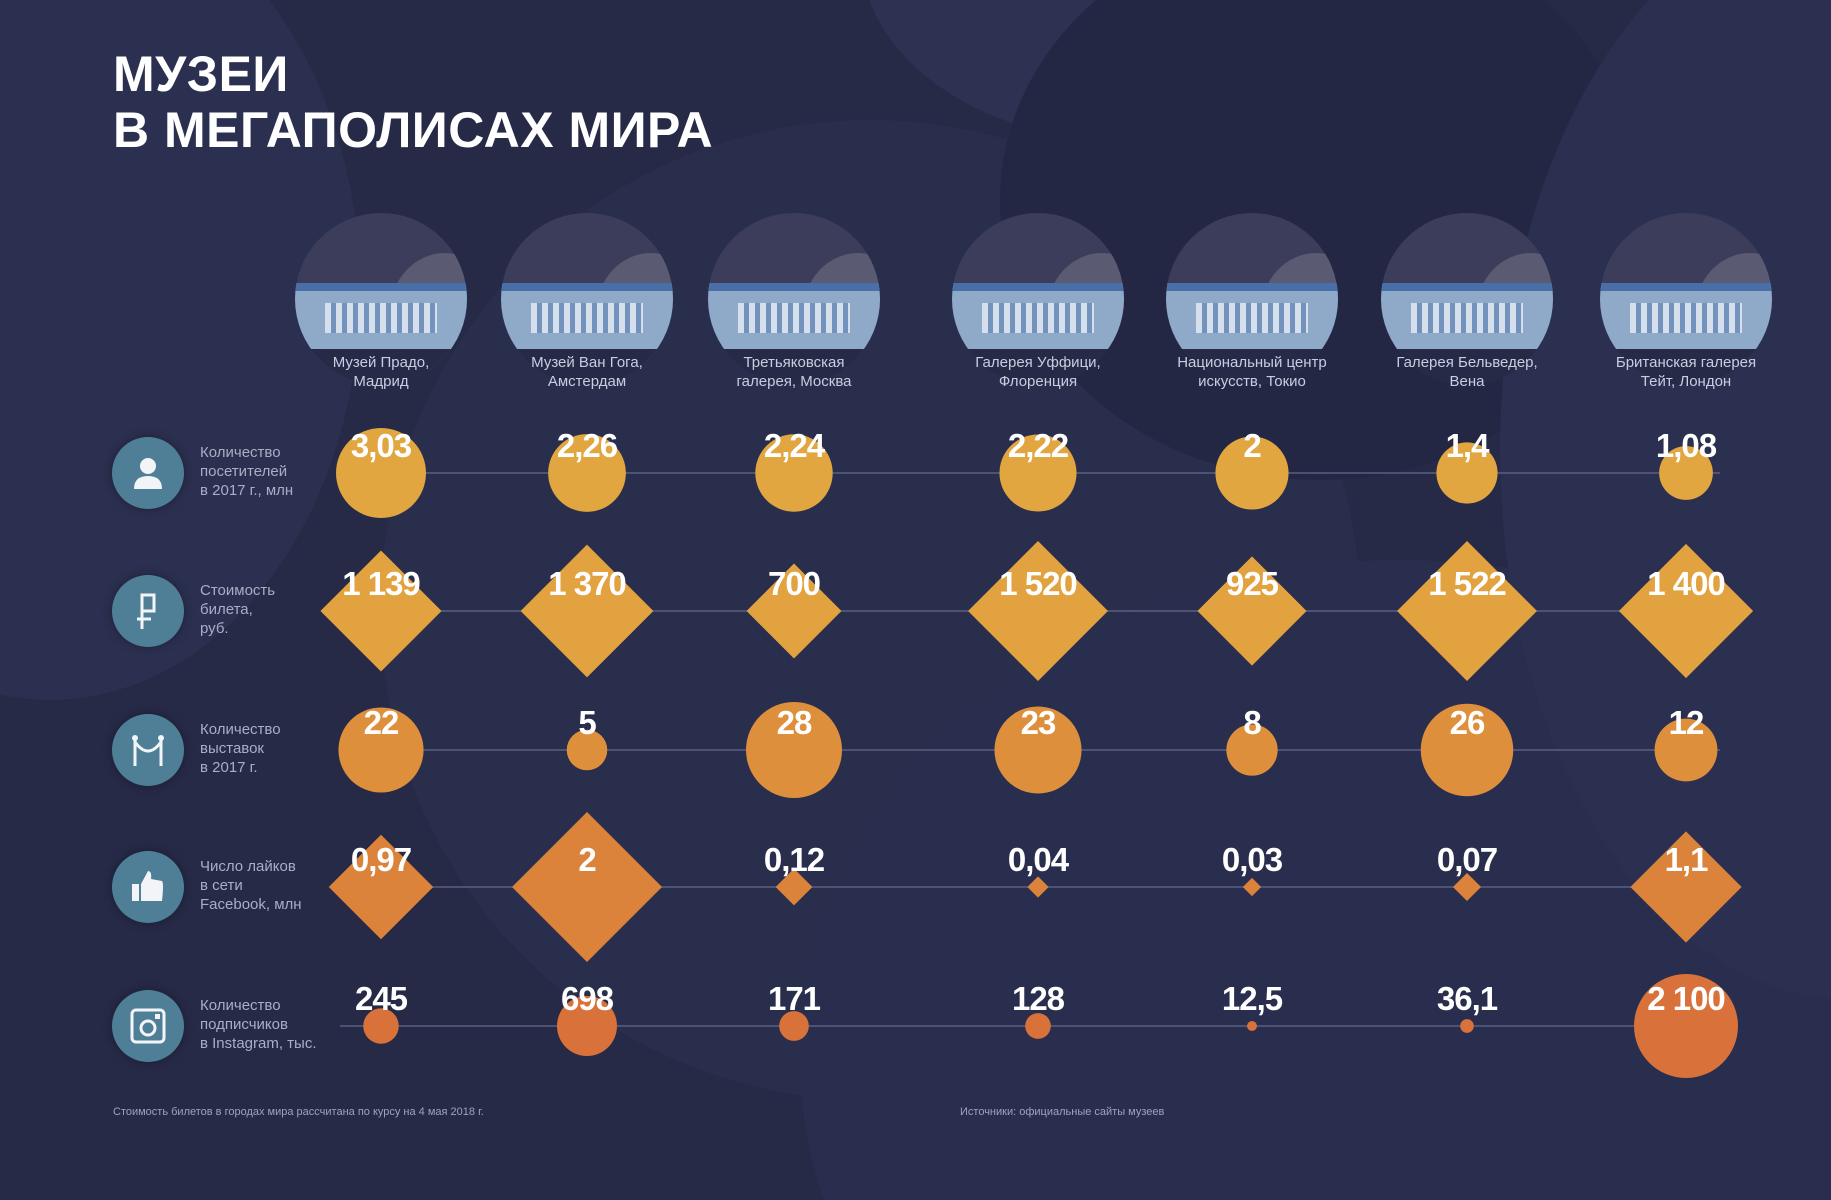  I want to click on museum-name: Национальный центр, so click(1252, 362).